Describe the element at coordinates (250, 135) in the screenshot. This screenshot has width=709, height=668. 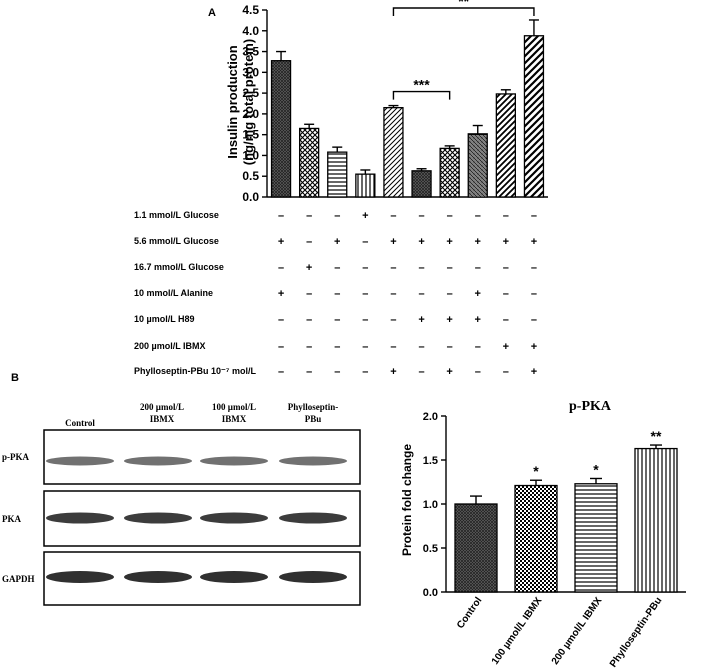
I see `chart-a-ytick-label: 1.5` at that location.